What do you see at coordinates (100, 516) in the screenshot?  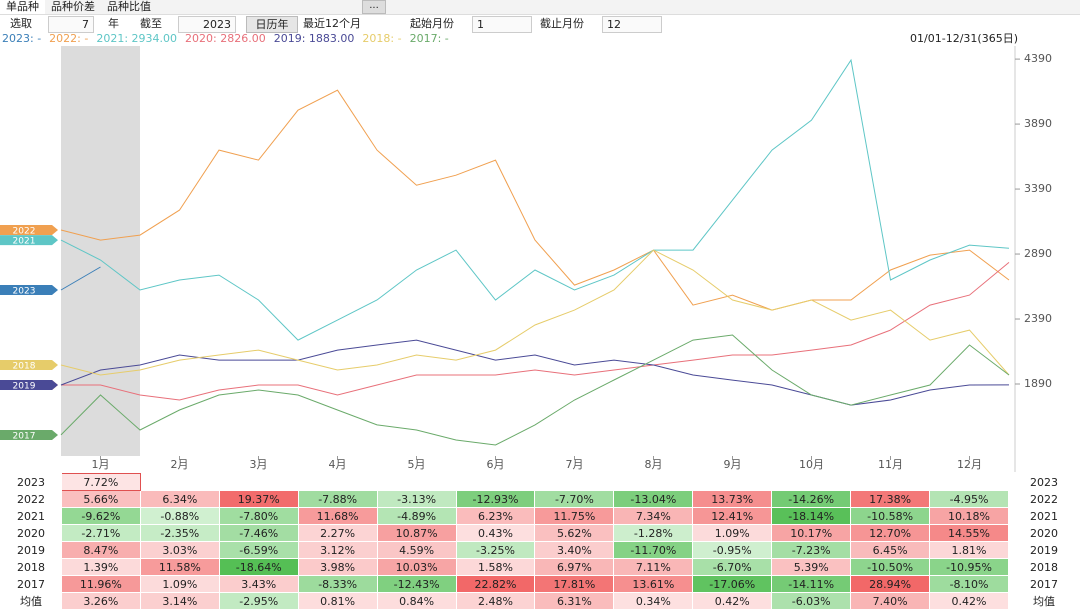 I see `cell: -9.62%` at bounding box center [100, 516].